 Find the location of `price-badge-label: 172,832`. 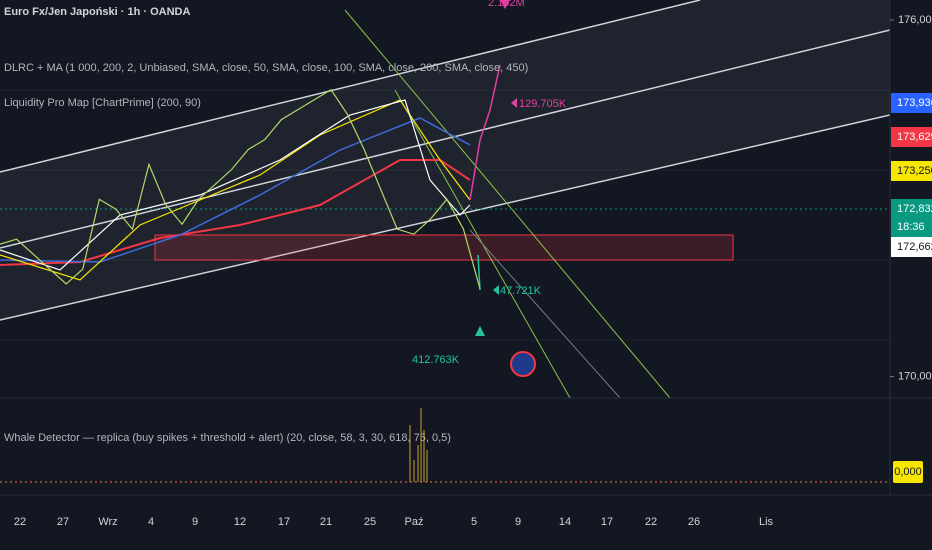

price-badge-label: 172,832 is located at coordinates (914, 209).